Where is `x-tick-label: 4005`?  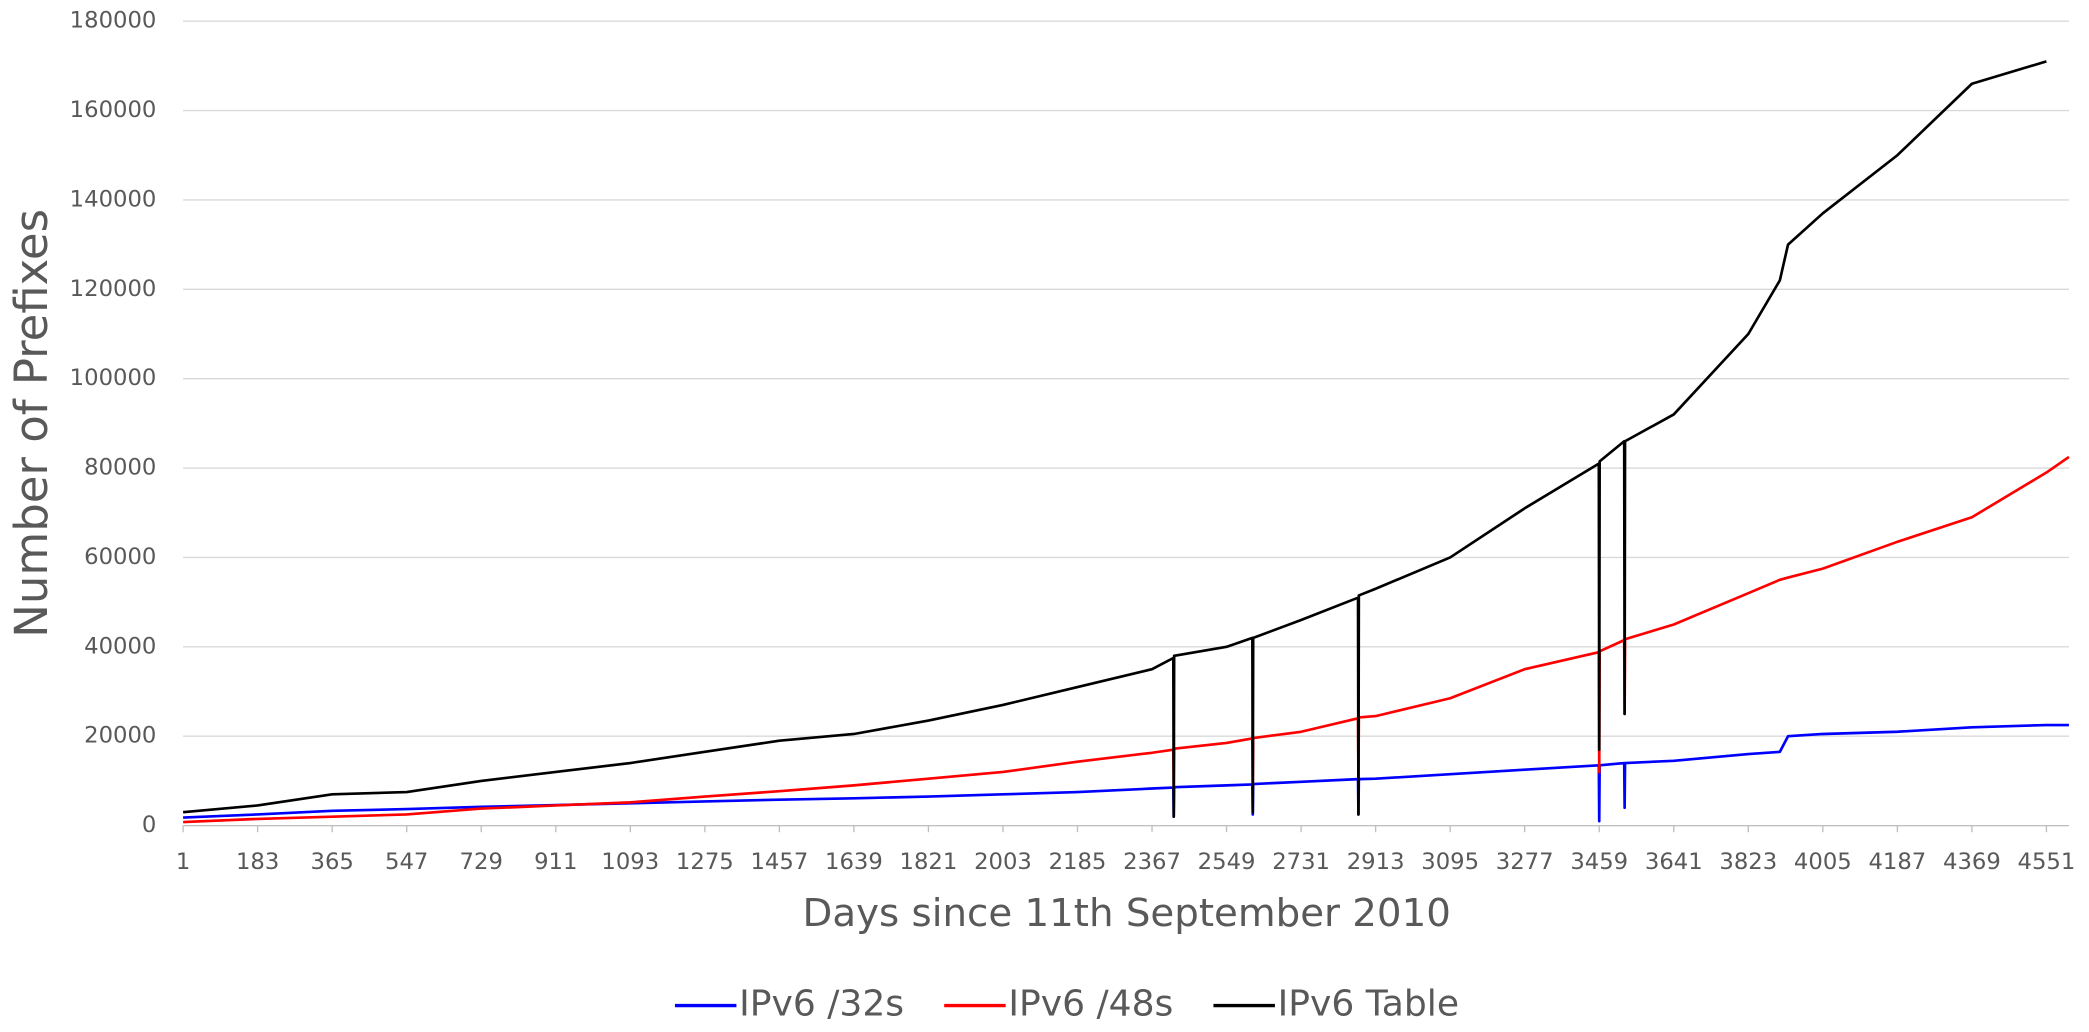 x-tick-label: 4005 is located at coordinates (1823, 862).